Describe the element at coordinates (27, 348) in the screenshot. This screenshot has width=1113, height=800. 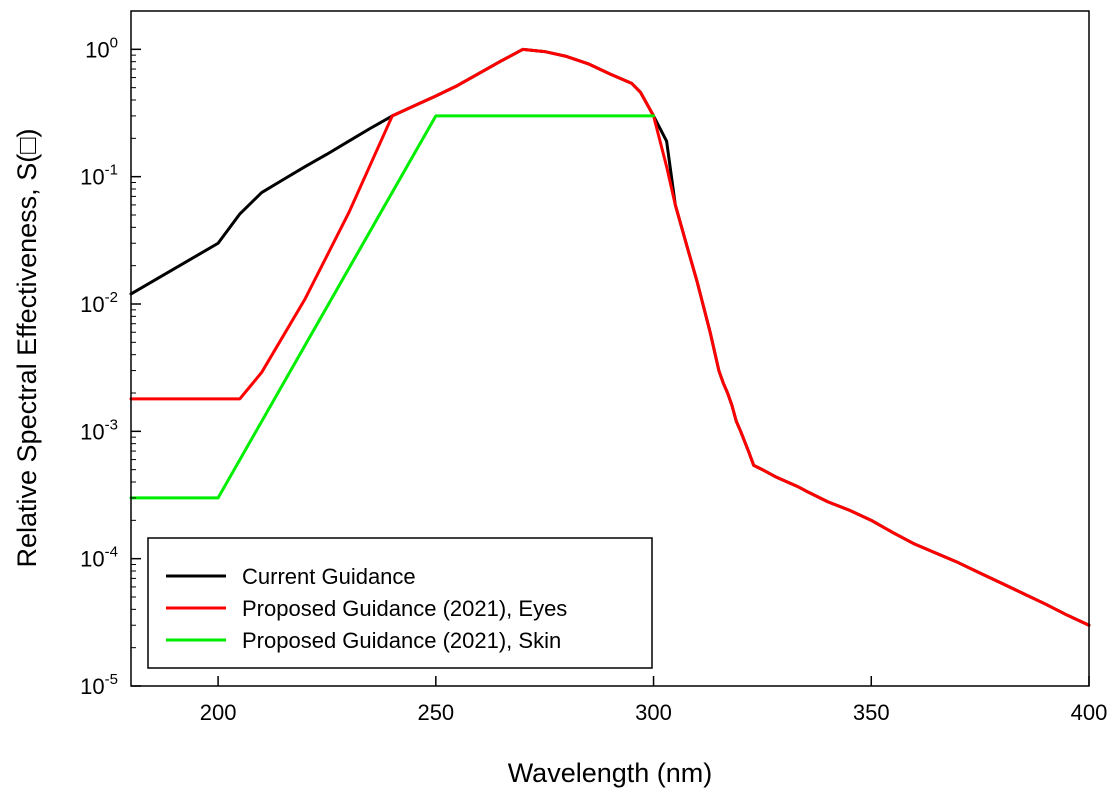
I see `y-axis-label: Relative Spectral Effectiveness, S(□)` at that location.